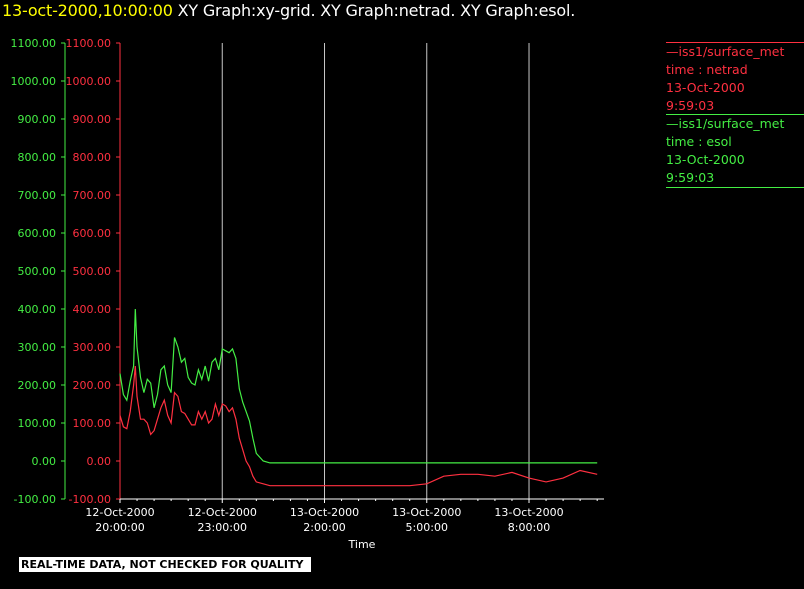 The width and height of the screenshot is (804, 589). Describe the element at coordinates (92, 347) in the screenshot. I see `y-tick-label-netrad: 300.00` at that location.